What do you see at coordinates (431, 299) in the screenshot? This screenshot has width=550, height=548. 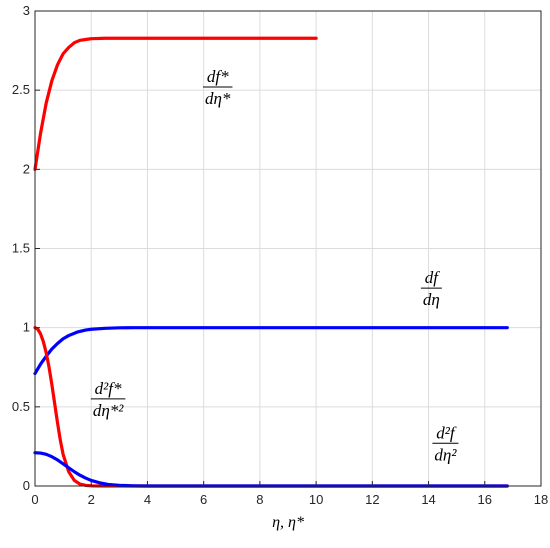 I see `annotation-denominator: dη` at bounding box center [431, 299].